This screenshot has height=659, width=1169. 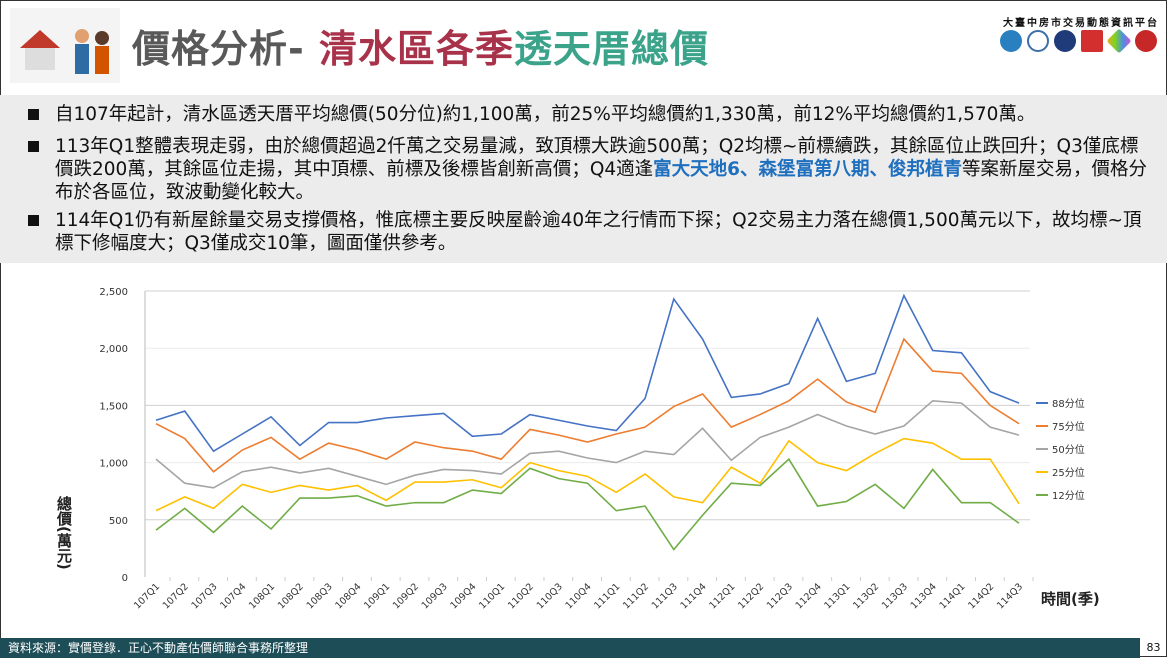 I want to click on x-tick-label: 107Q1, so click(x=147, y=596).